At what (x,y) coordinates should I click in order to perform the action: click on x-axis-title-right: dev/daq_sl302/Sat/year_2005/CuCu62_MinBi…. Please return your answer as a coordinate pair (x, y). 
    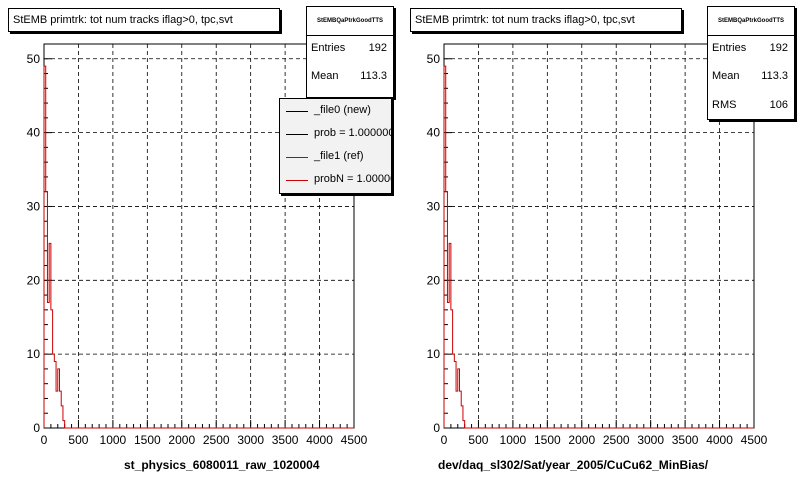
    Looking at the image, I should click on (573, 465).